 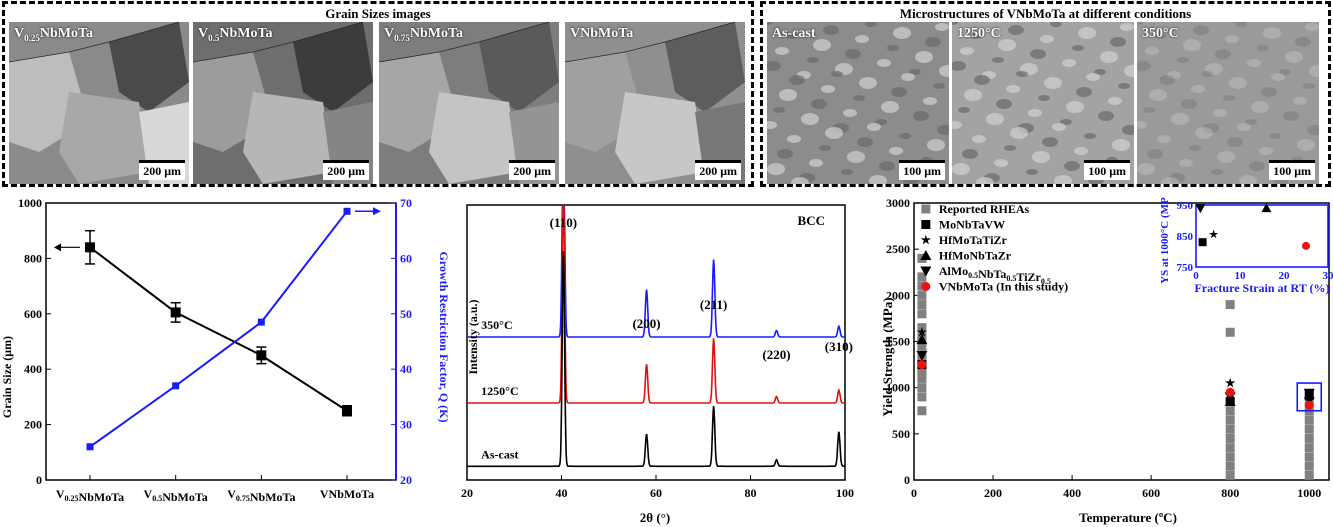 I want to click on x-tick-label: 20, so click(x=467, y=493).